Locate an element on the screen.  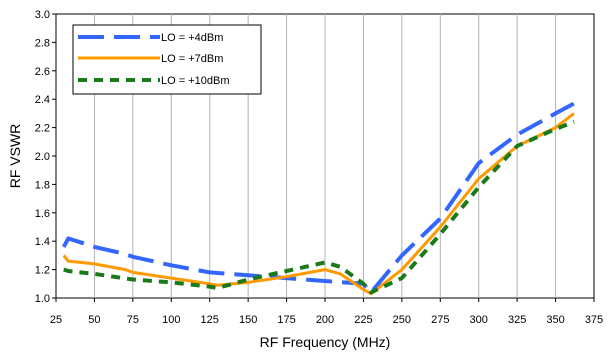
y-tick-label: 1.8 is located at coordinates (42, 185).